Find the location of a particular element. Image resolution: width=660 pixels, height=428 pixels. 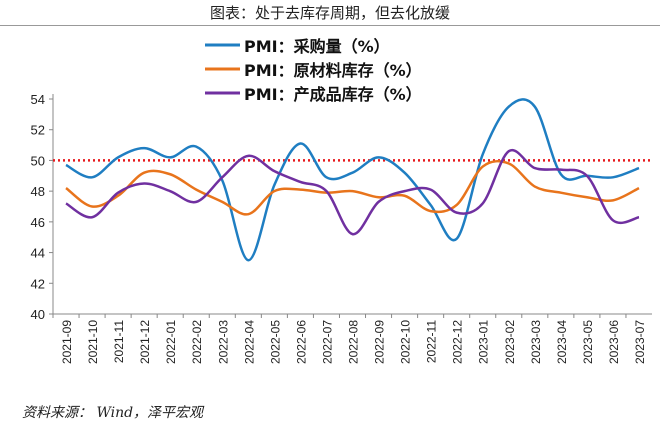

x-tick-label: 2022-07 is located at coordinates (327, 342).